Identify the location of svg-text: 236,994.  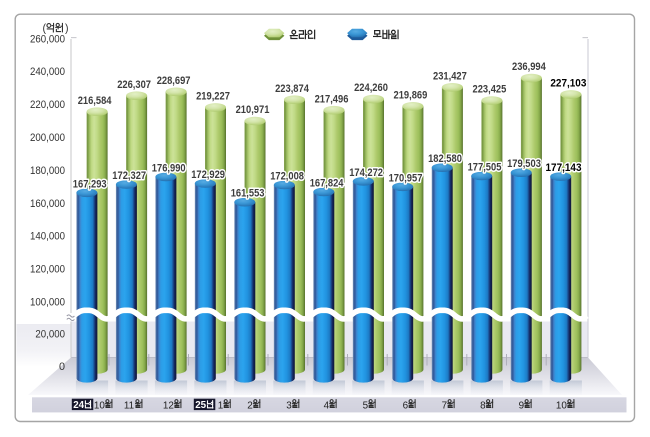
(529, 67).